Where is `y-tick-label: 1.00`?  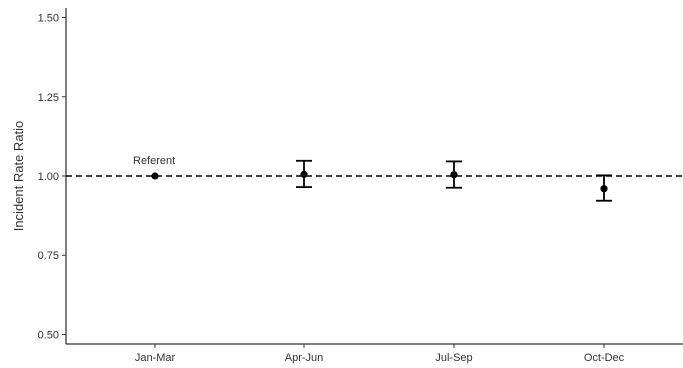 y-tick-label: 1.00 is located at coordinates (48, 177).